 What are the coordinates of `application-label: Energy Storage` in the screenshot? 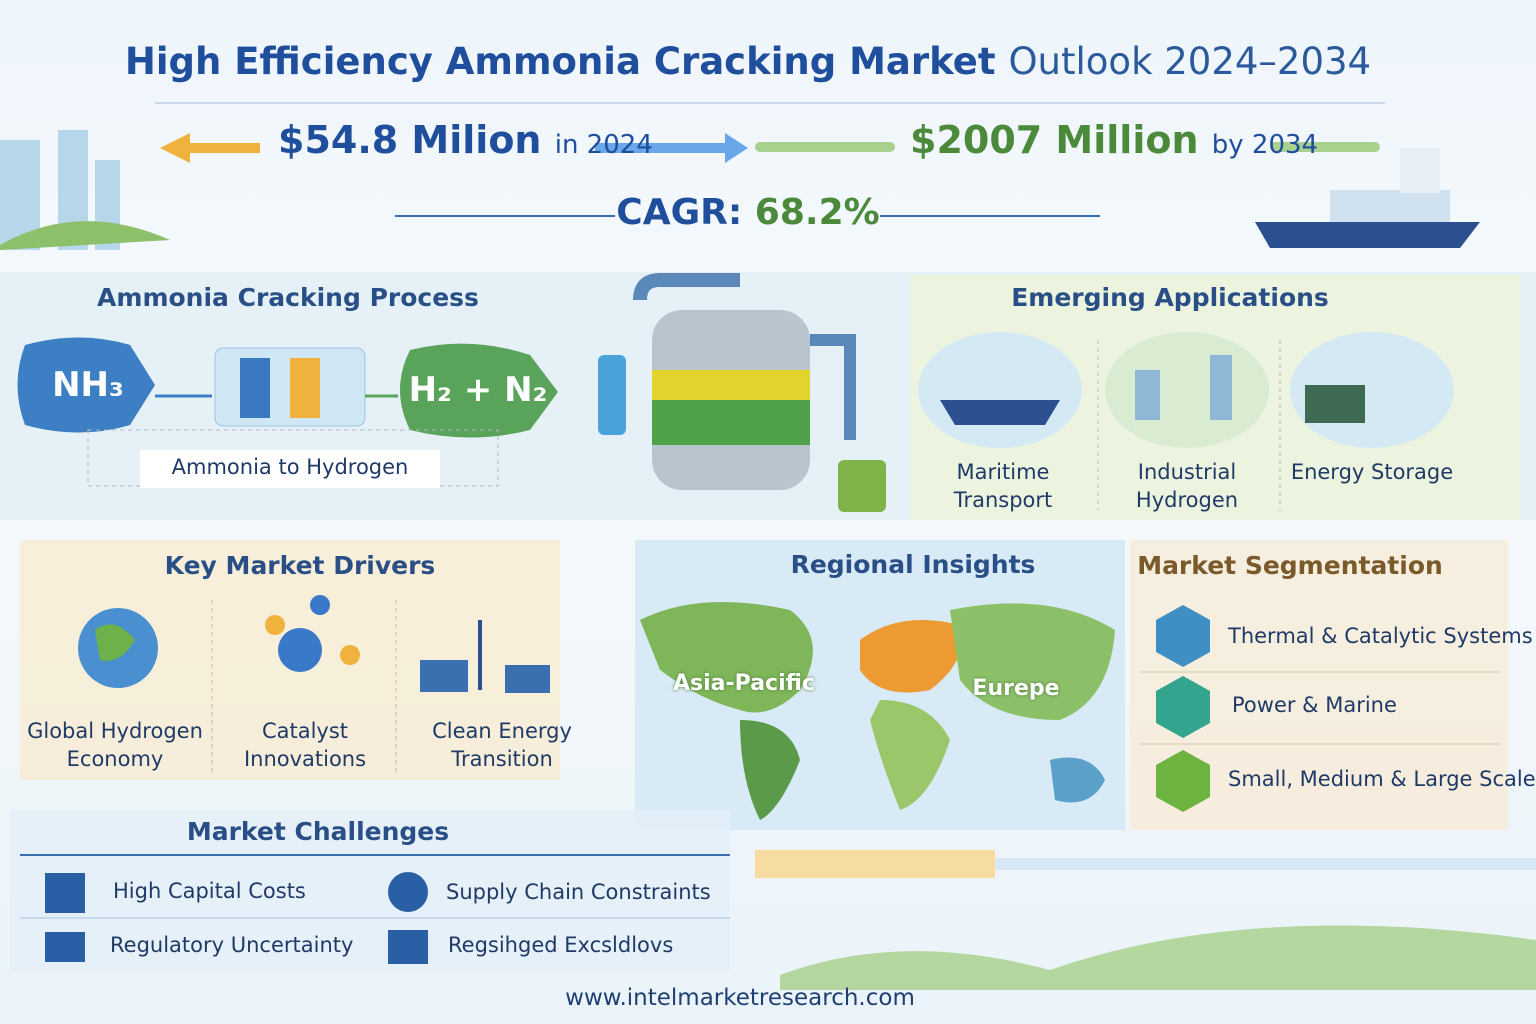 It's located at (1372, 472).